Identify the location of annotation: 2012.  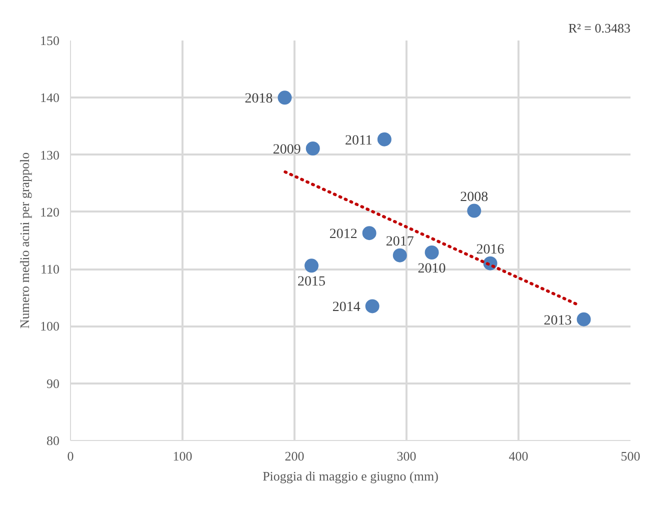
(343, 234).